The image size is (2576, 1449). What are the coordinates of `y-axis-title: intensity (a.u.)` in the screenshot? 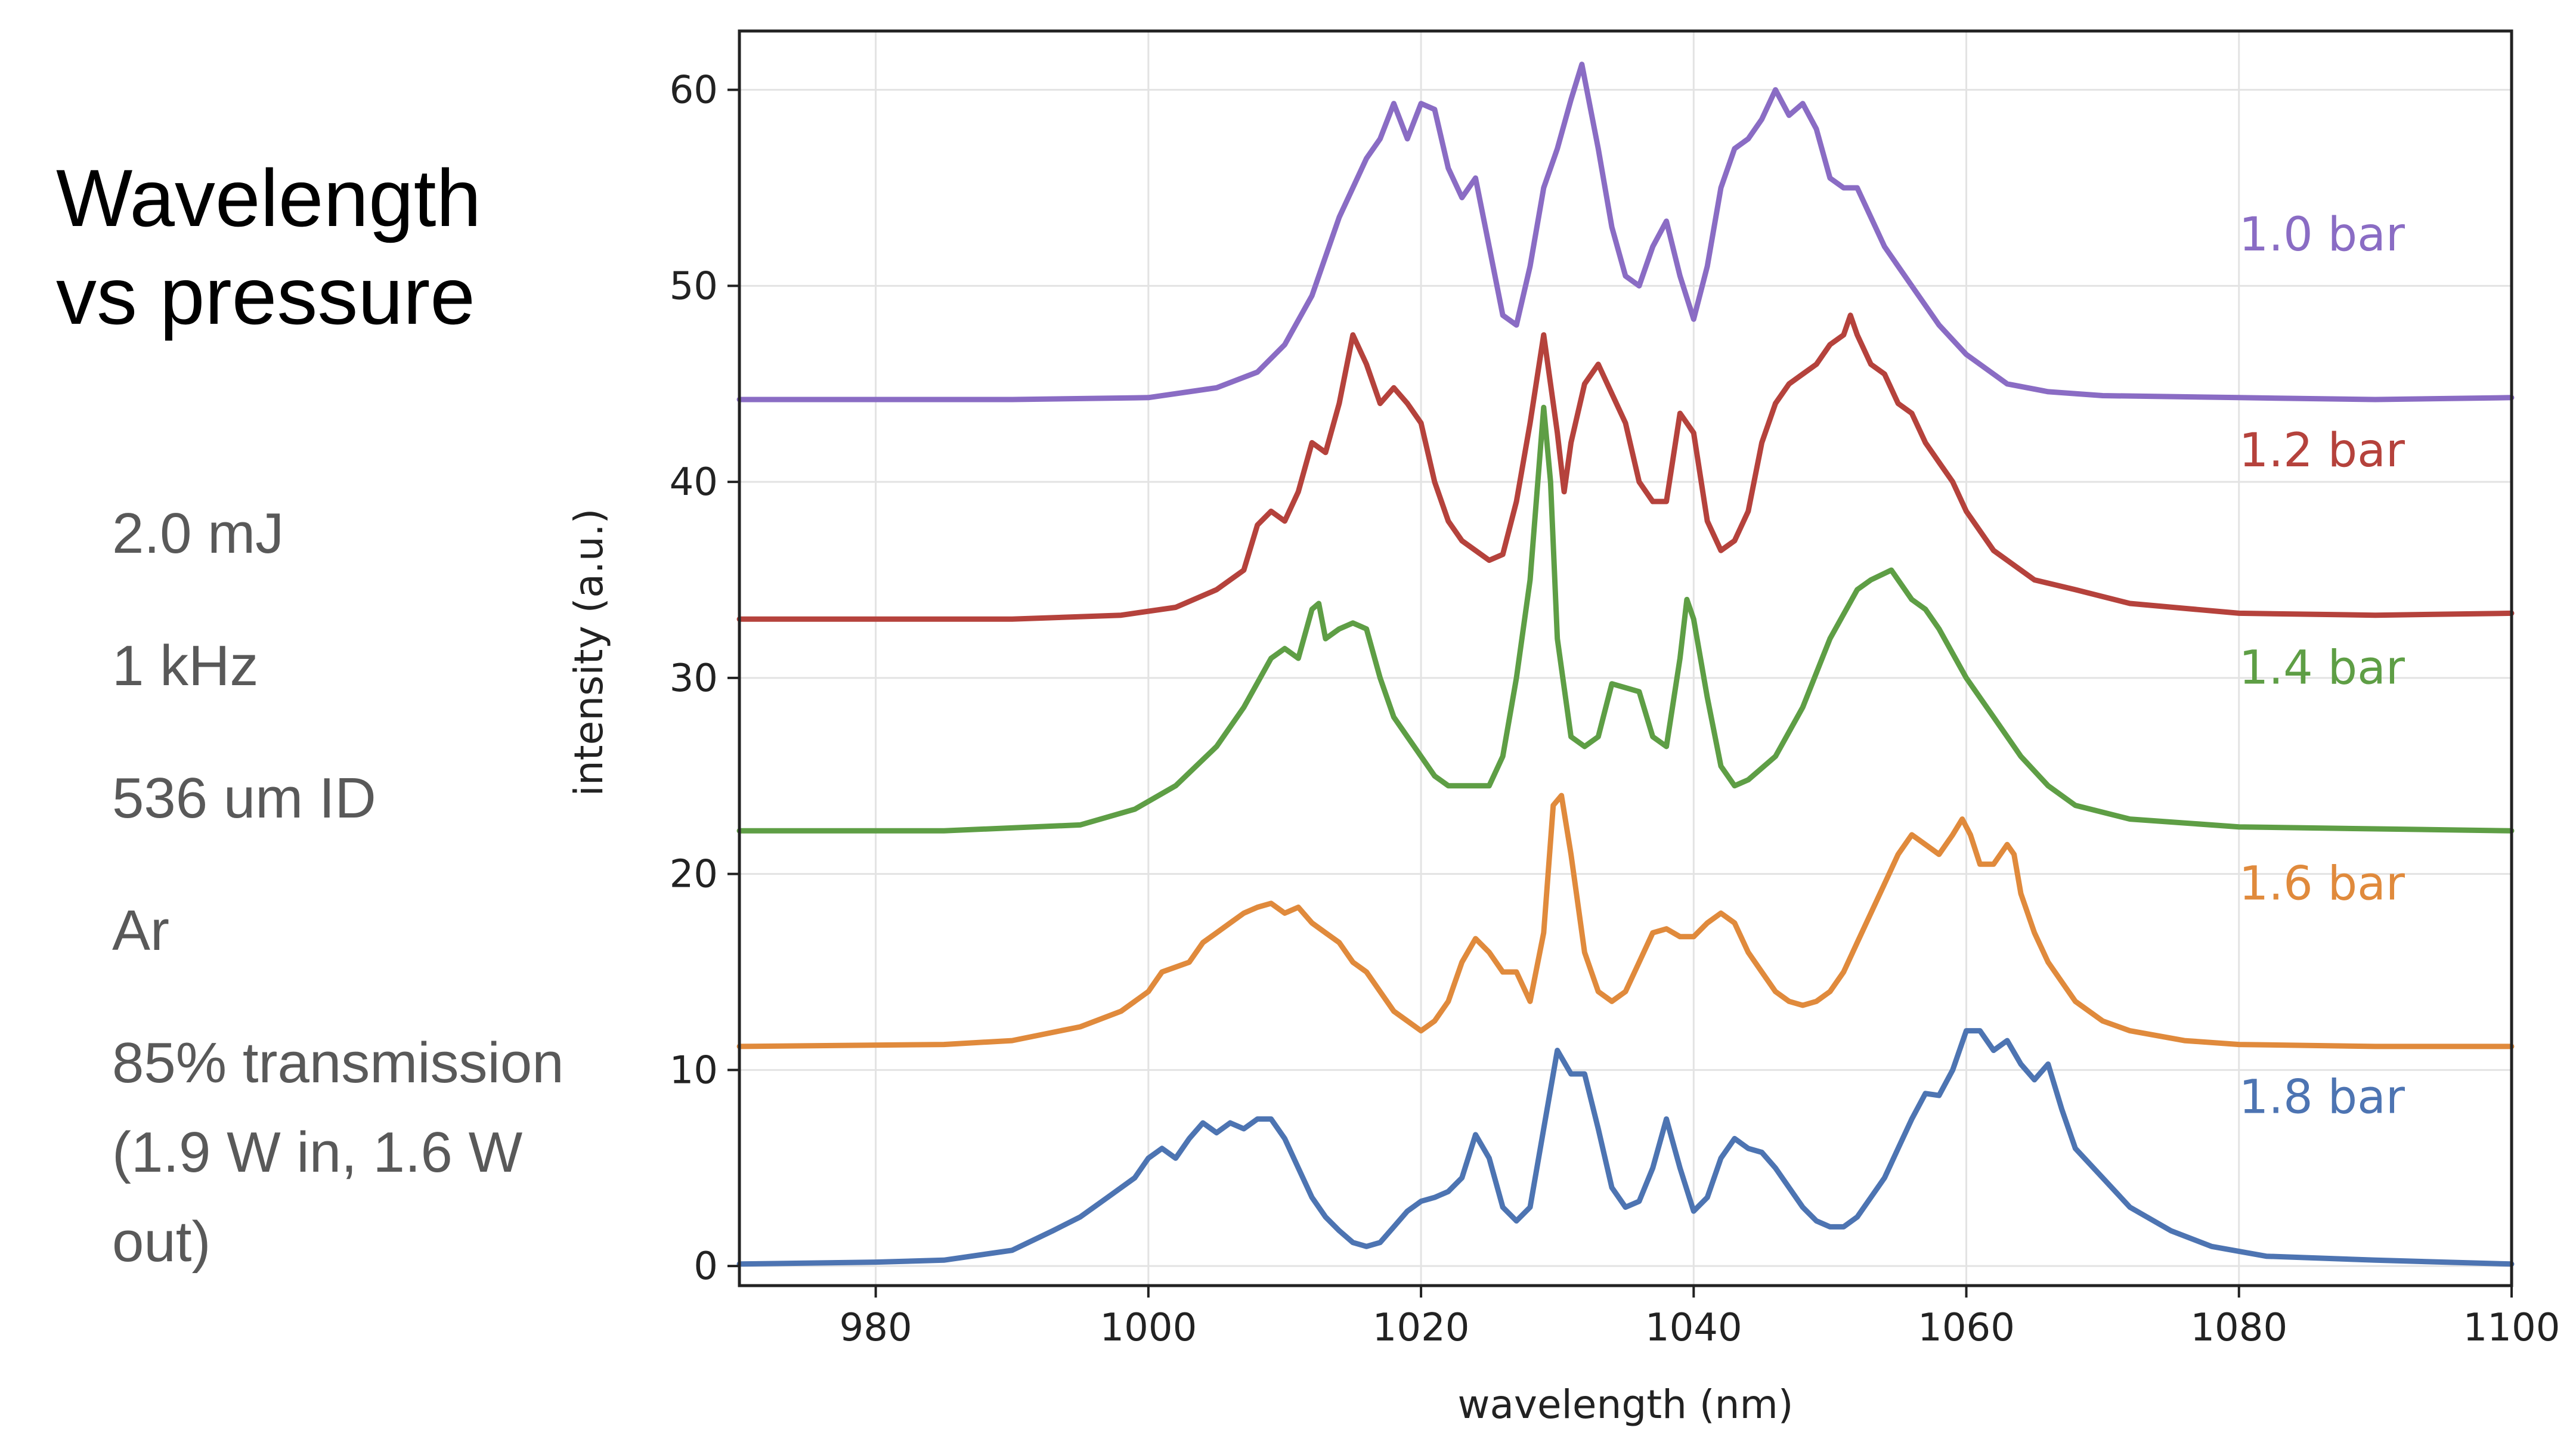 It's located at (589, 653).